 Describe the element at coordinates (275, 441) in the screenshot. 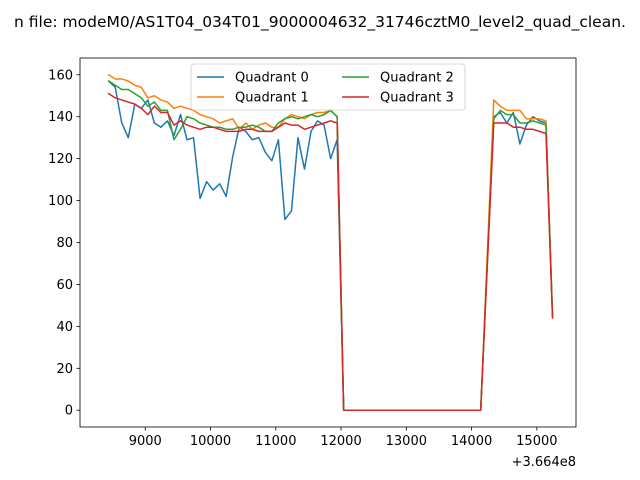

I see `x-tick-label: 11000` at that location.